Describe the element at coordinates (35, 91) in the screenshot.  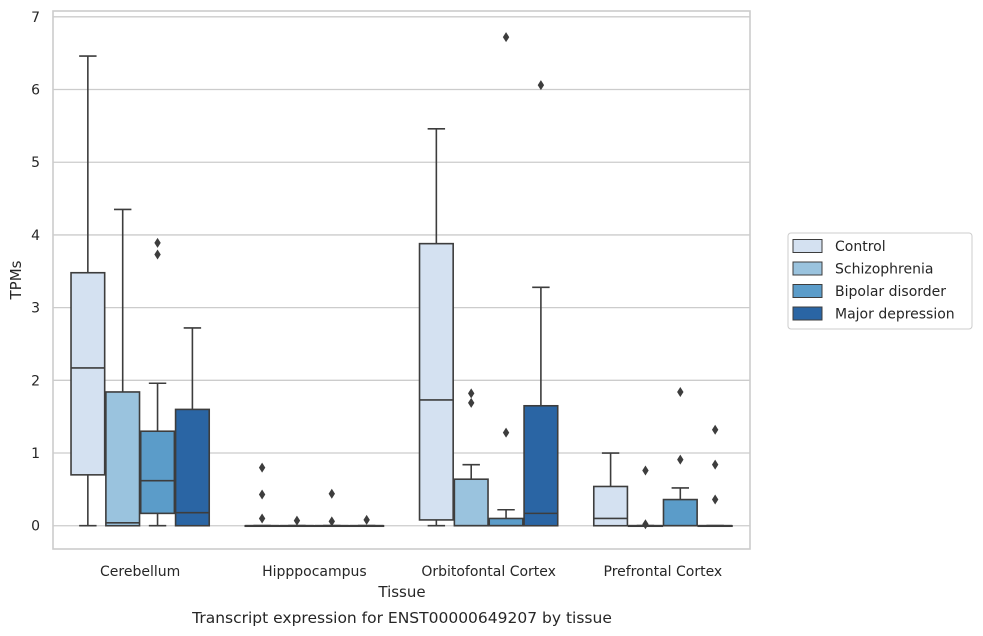
I see `y-tick-label: 6` at that location.